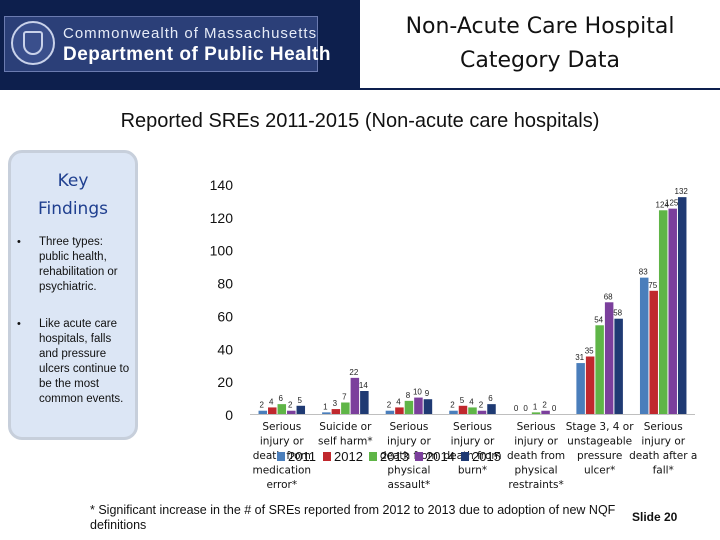  I want to click on data-label: 83, so click(643, 272).